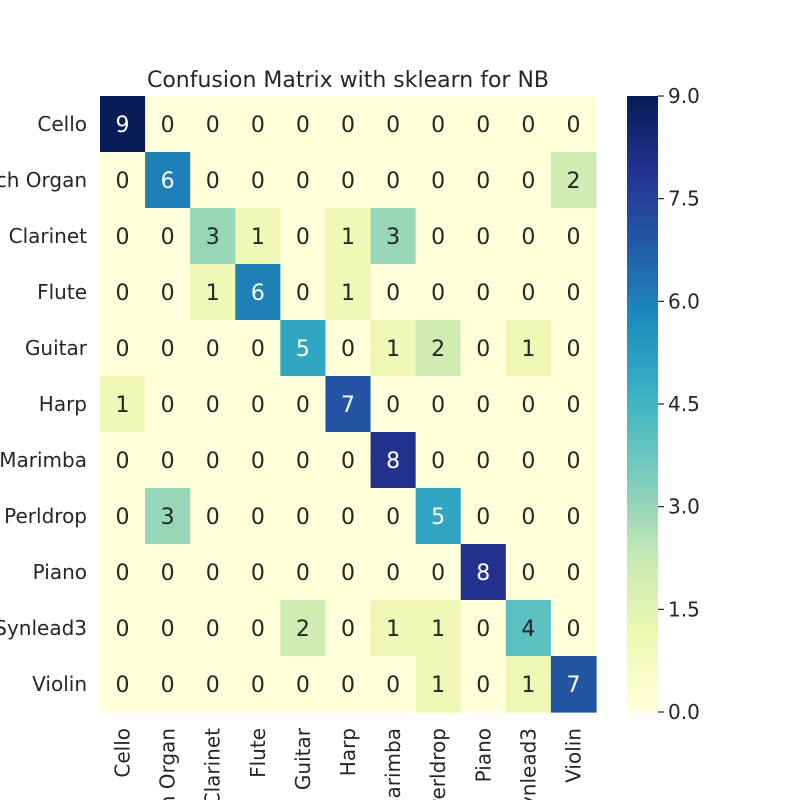 The height and width of the screenshot is (804, 800). Describe the element at coordinates (59, 684) in the screenshot. I see `y-tick-label: Violin` at that location.